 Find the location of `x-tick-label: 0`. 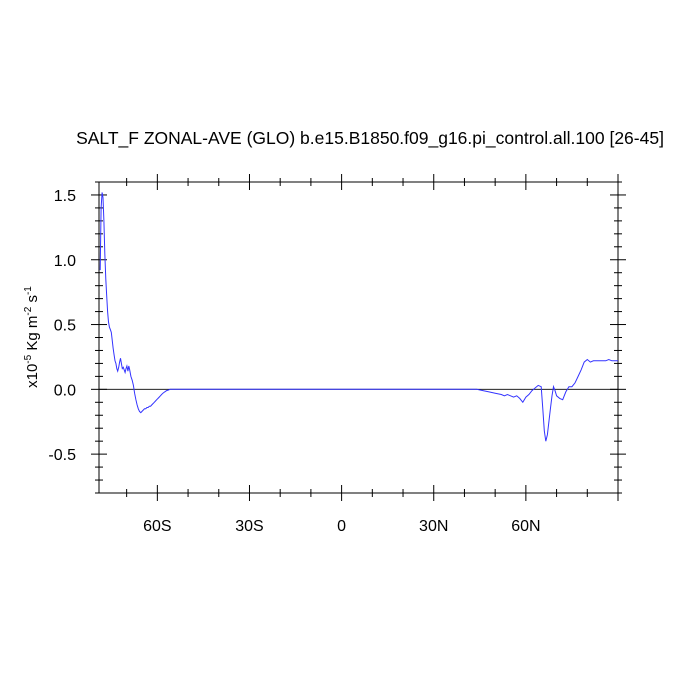

x-tick-label: 0 is located at coordinates (341, 526).